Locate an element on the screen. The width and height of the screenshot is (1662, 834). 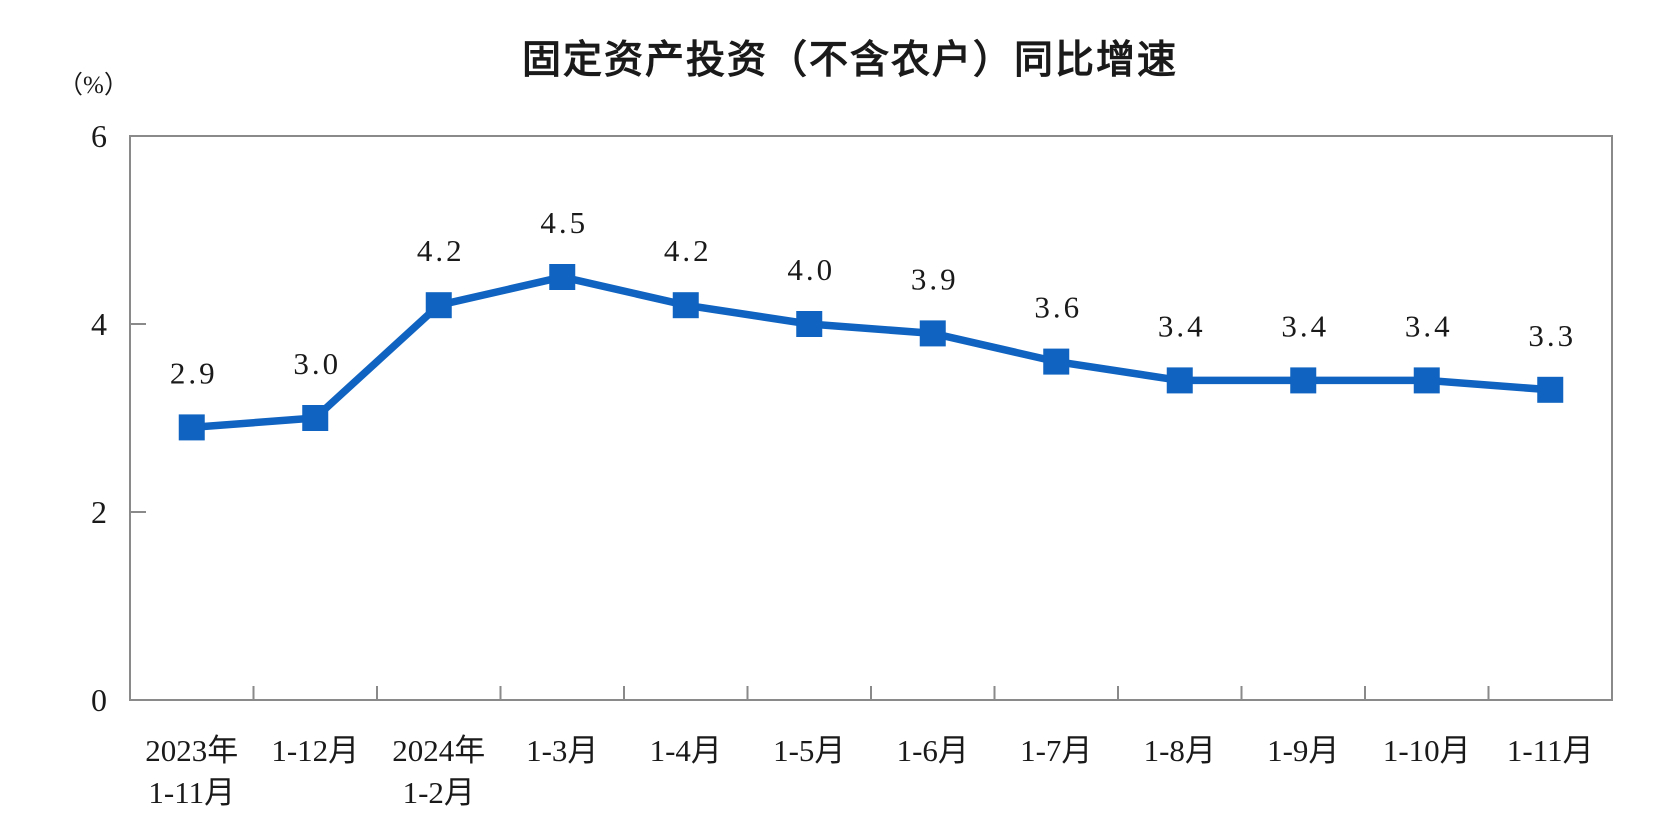
x-axis-label: 1-6月 is located at coordinates (933, 750).